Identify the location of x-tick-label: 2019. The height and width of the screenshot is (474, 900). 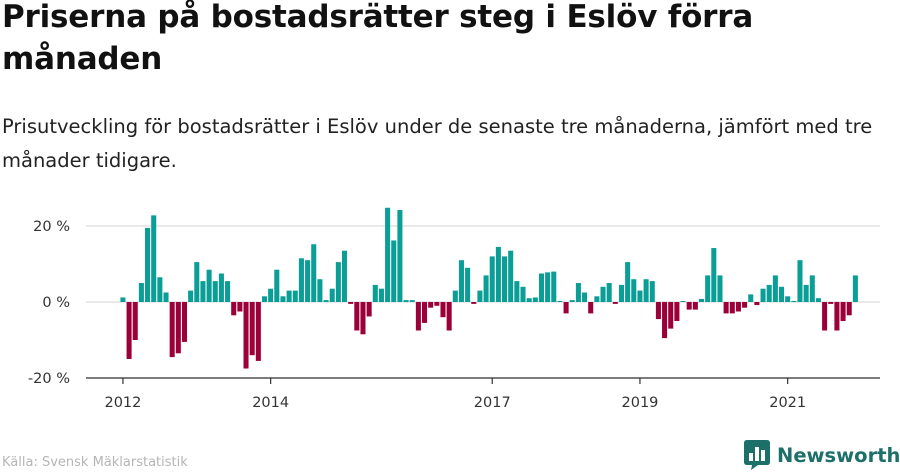
(640, 403).